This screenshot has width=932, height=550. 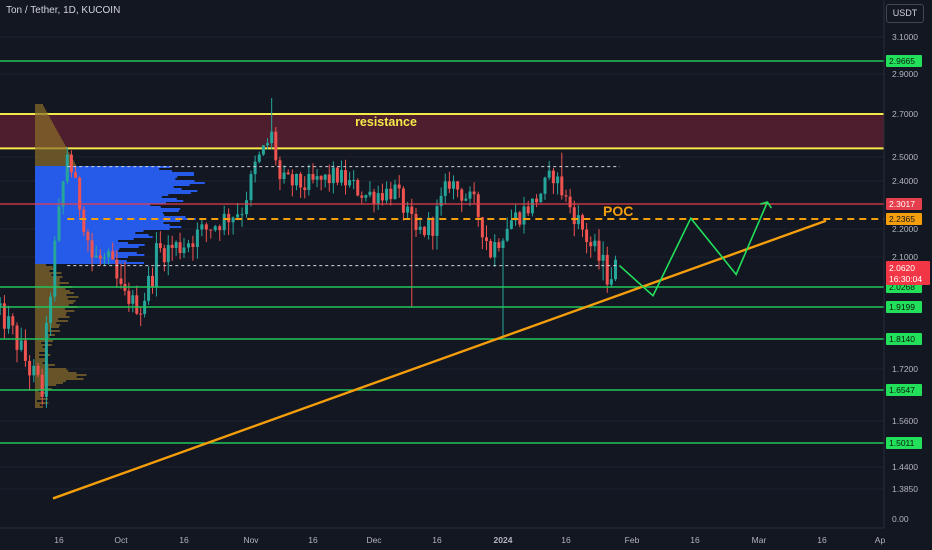 What do you see at coordinates (466, 539) in the screenshot?
I see `time-axis` at bounding box center [466, 539].